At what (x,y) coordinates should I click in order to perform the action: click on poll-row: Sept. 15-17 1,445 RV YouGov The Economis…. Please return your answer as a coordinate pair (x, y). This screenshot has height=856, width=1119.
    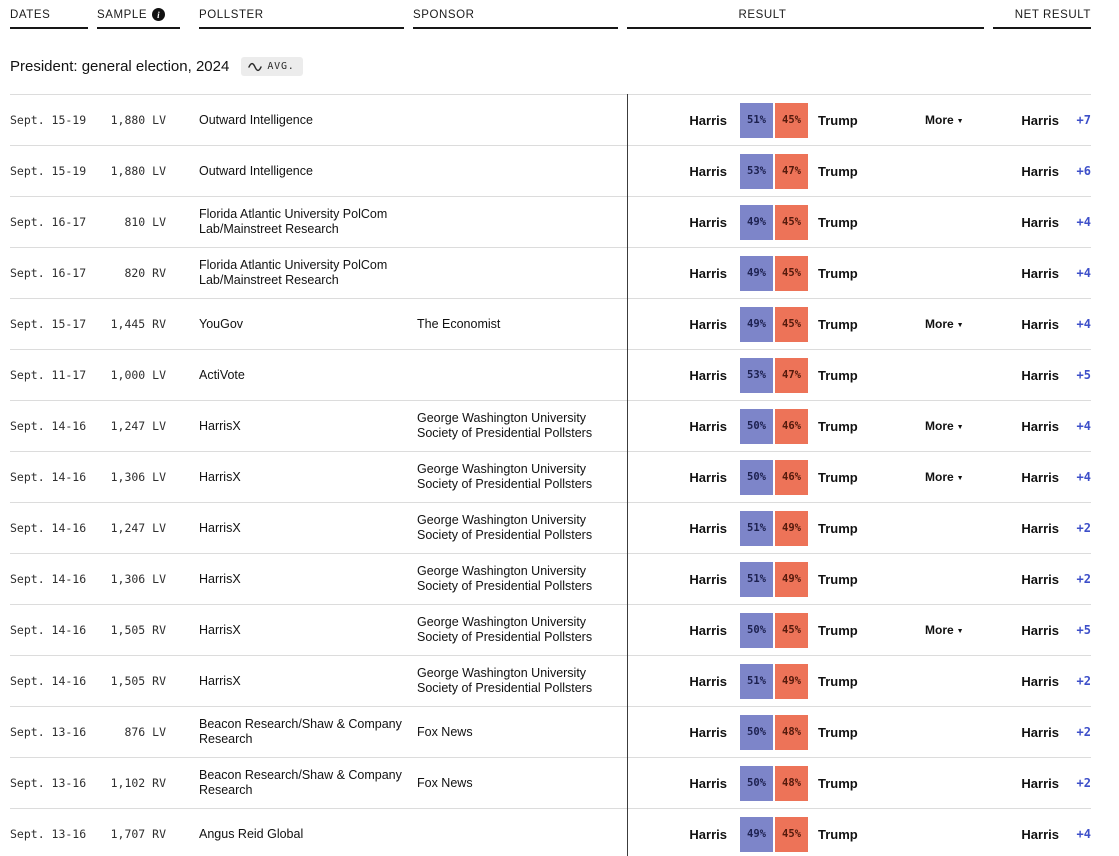
    Looking at the image, I should click on (550, 323).